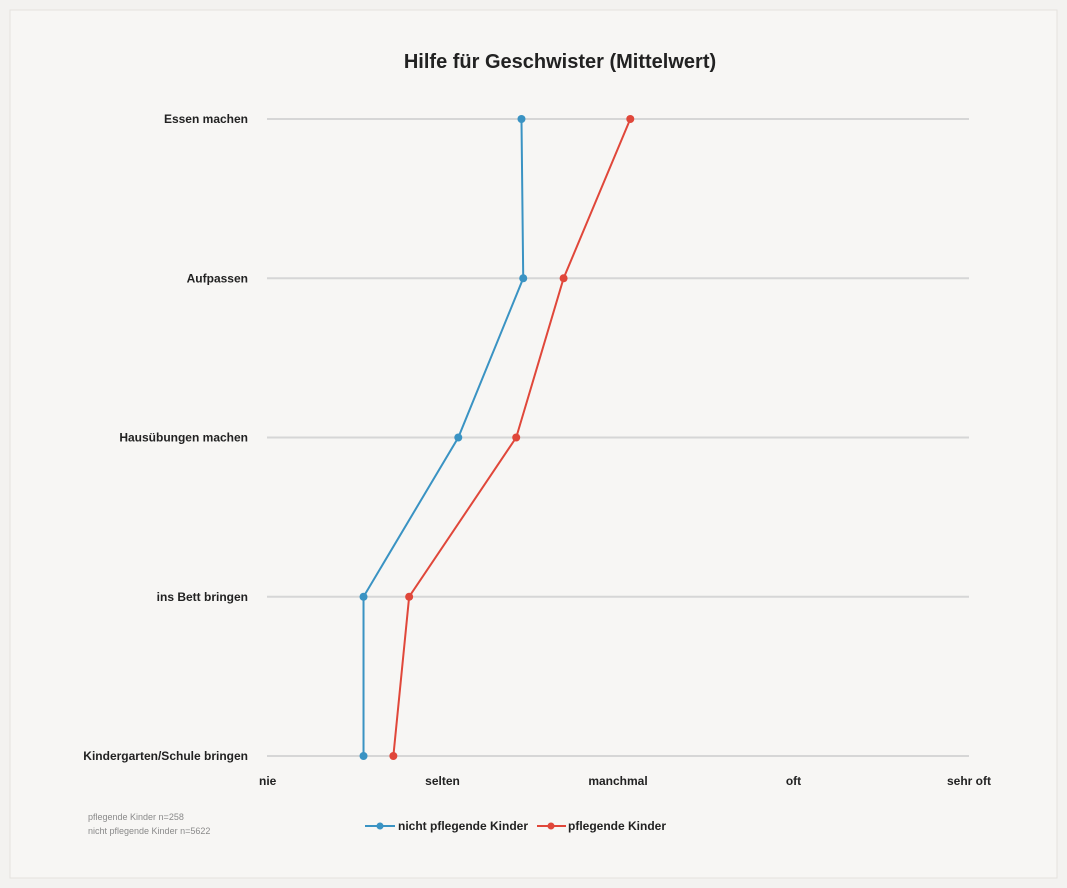 The height and width of the screenshot is (888, 1067). Describe the element at coordinates (793, 781) in the screenshot. I see `x-tick-label-oft: oft` at that location.